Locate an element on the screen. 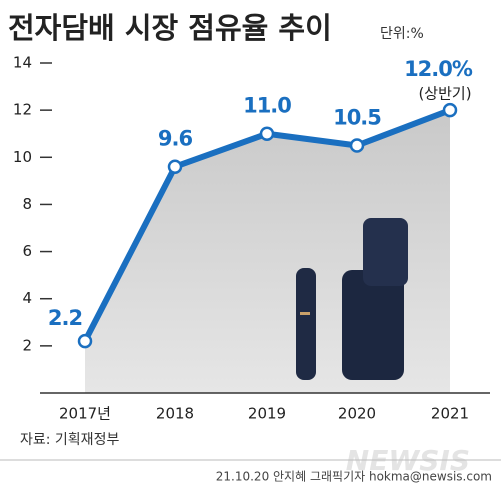  x-tick-label: 2018 is located at coordinates (175, 414).